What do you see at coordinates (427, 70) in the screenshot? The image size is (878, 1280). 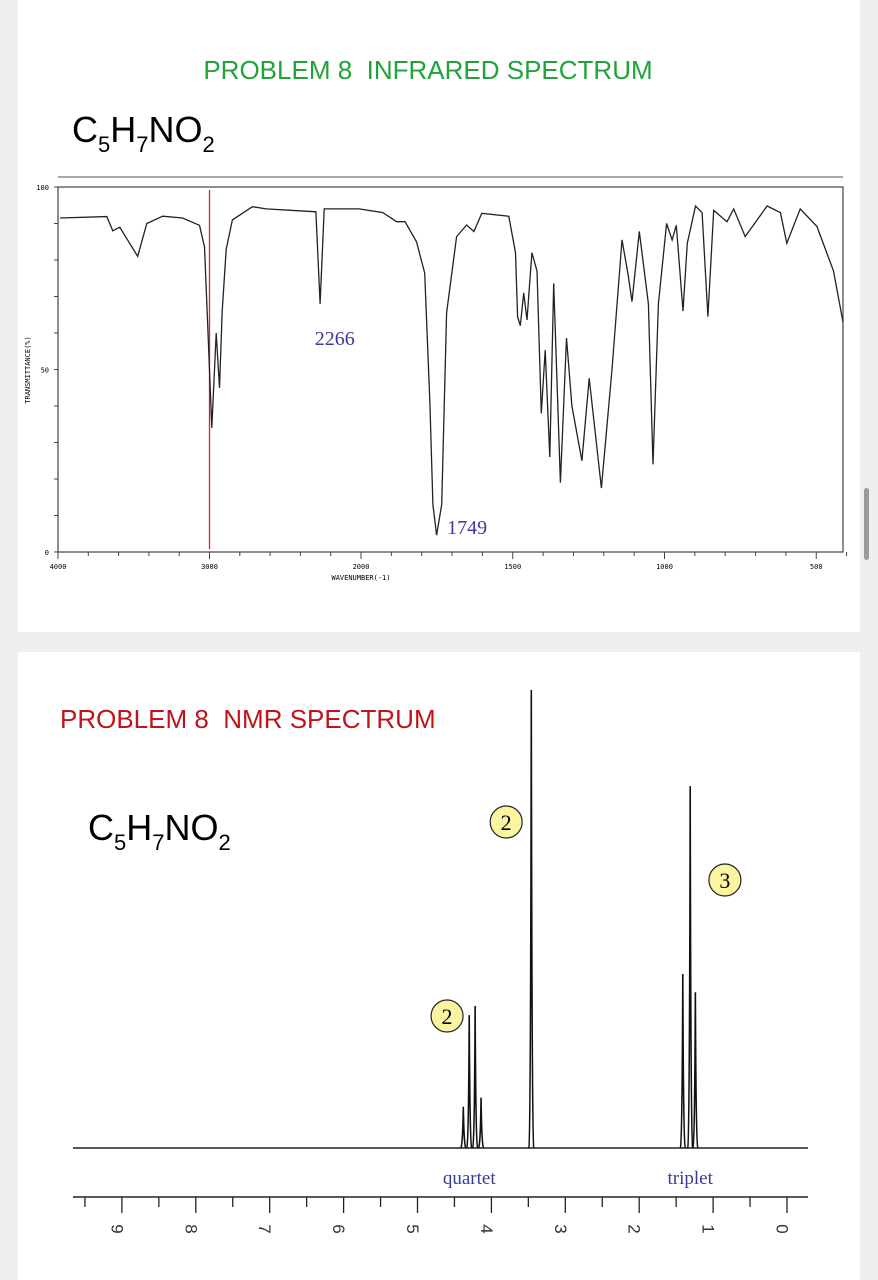 I see `ir-title: PROBLEM 8 INFRARED SPECTRUM` at bounding box center [427, 70].